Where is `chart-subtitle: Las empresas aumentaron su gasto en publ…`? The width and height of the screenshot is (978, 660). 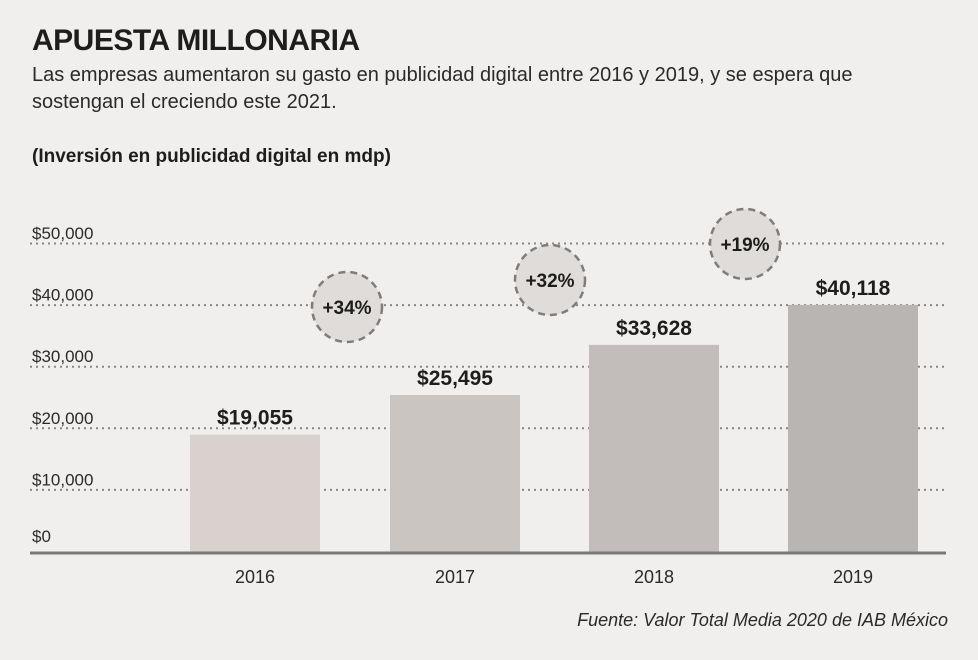 chart-subtitle: Las empresas aumentaron su gasto en publ… is located at coordinates (442, 88).